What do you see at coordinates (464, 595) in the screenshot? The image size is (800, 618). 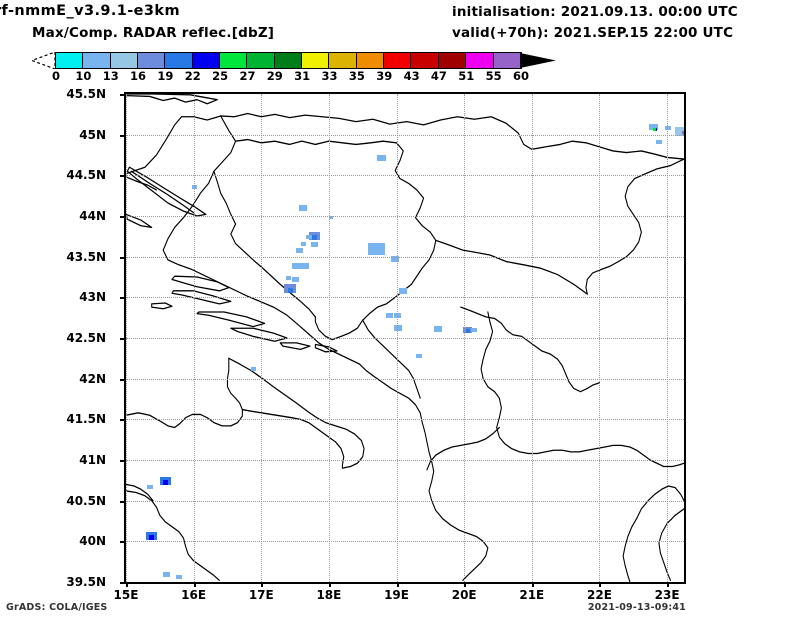 I see `x-axis-tick-label: 20E` at bounding box center [464, 595].